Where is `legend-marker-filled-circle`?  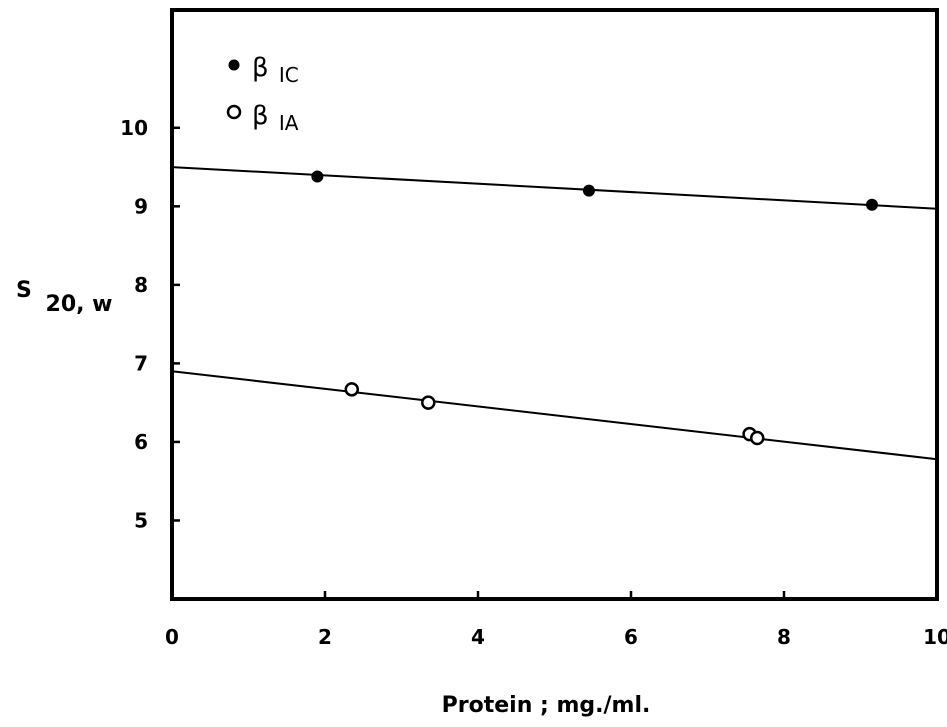
legend-marker-filled-circle is located at coordinates (234, 65).